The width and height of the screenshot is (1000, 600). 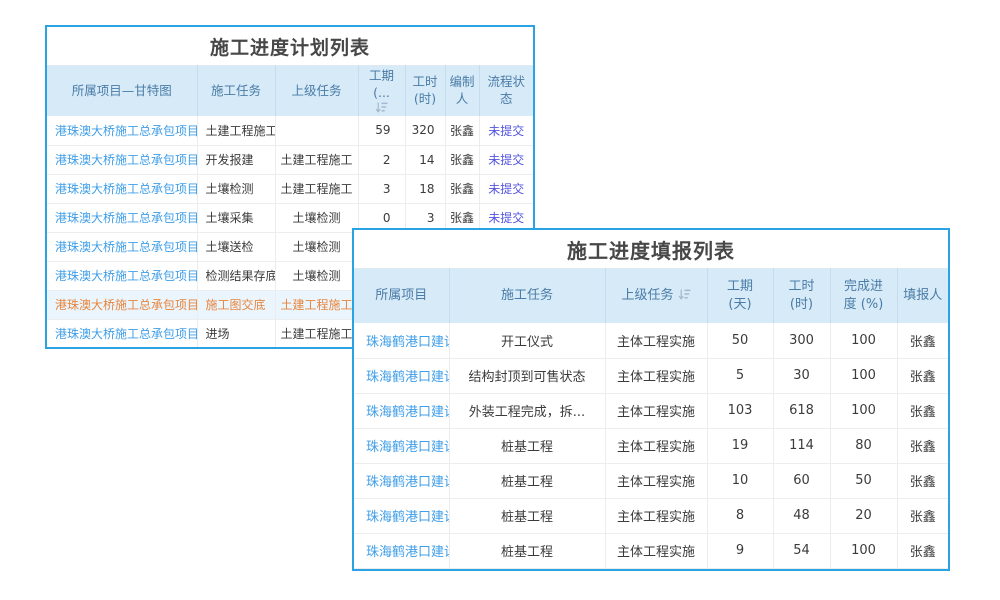 I want to click on task-cell: 开工仪式, so click(x=527, y=341).